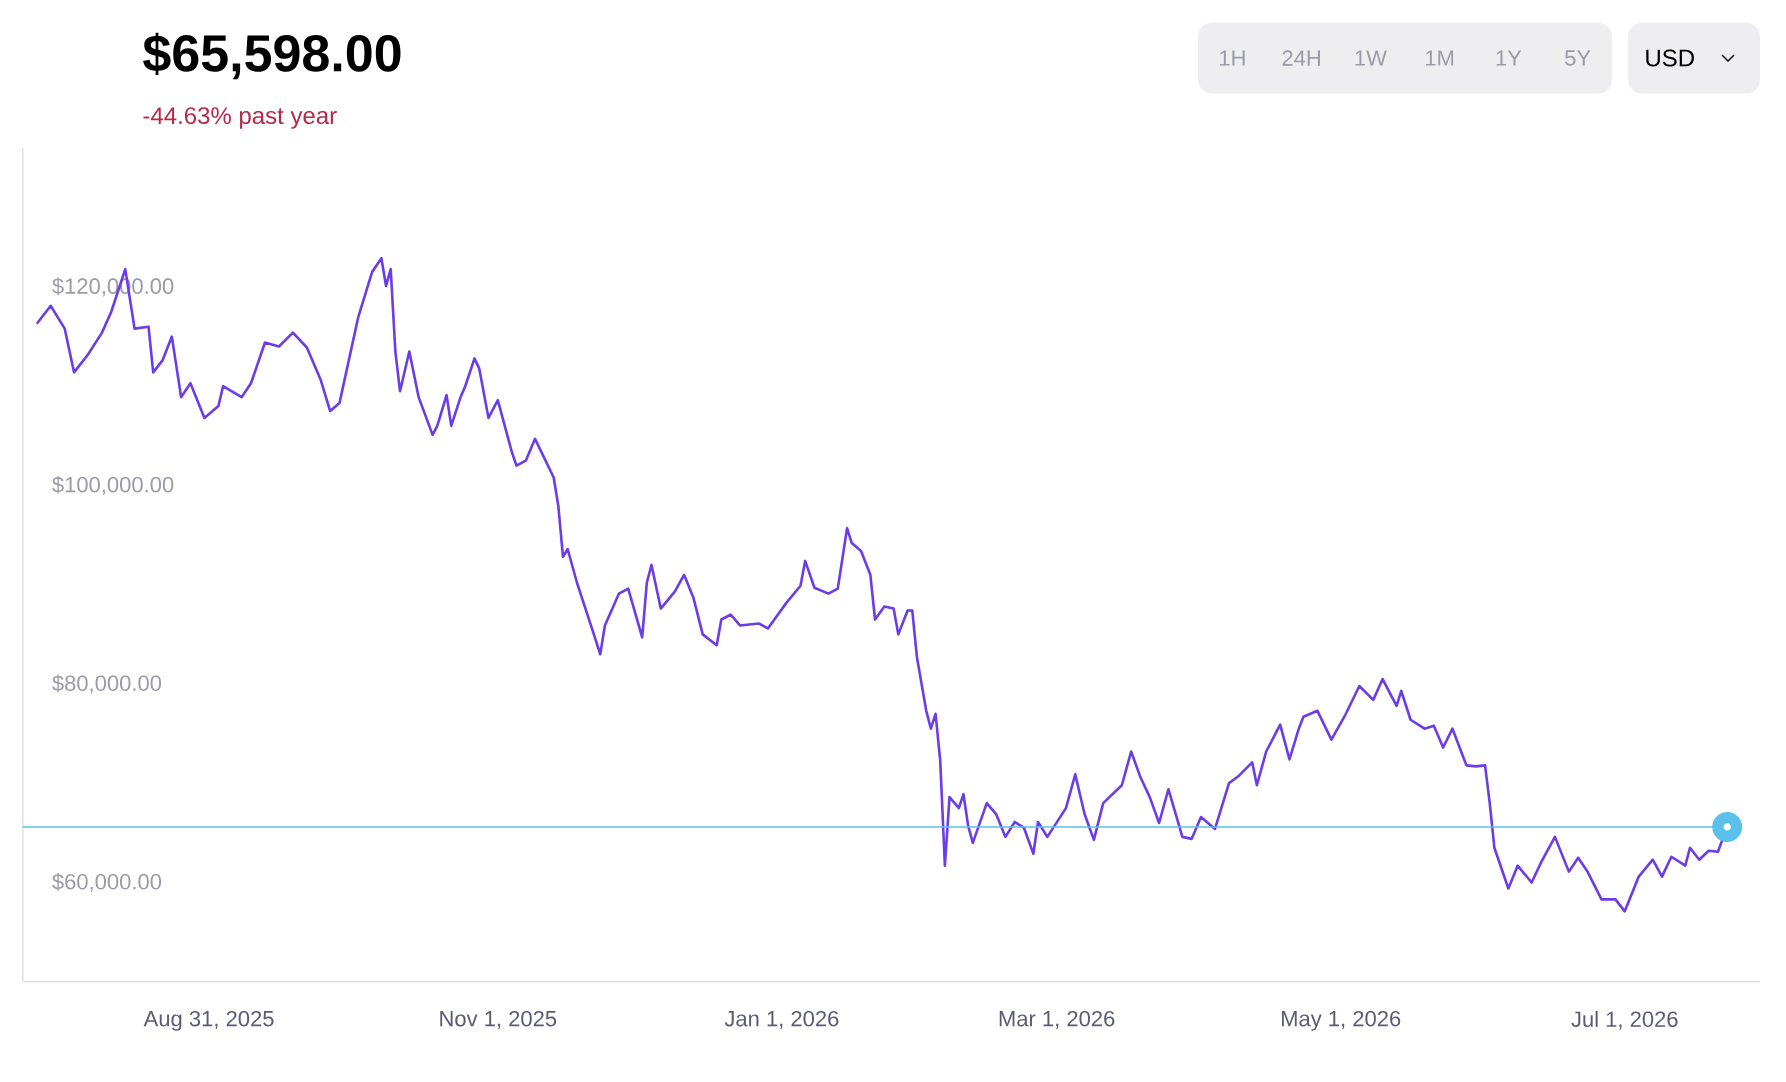  What do you see at coordinates (1670, 58) in the screenshot?
I see `text: USD` at bounding box center [1670, 58].